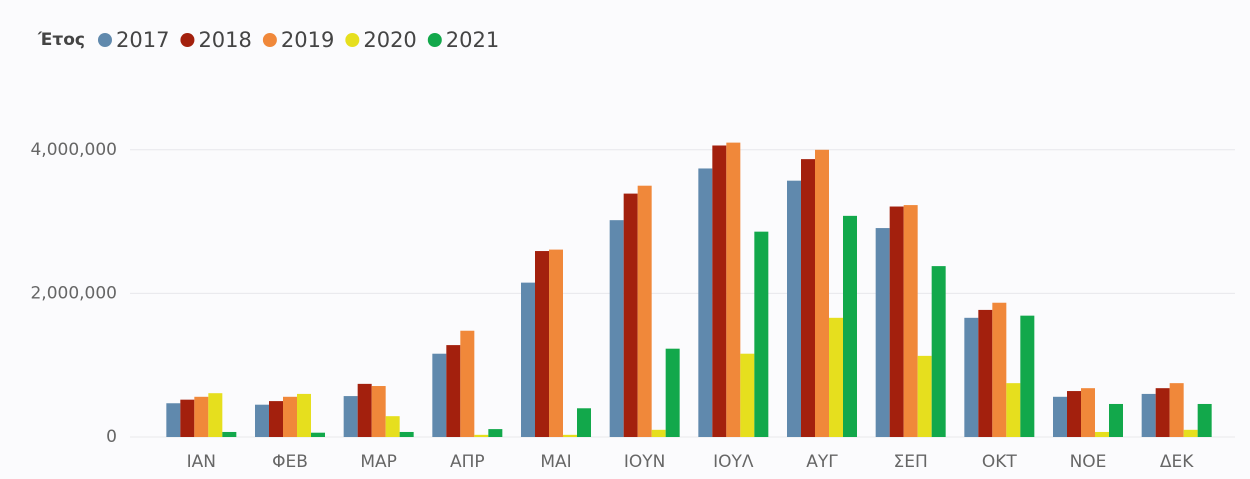 This screenshot has height=479, width=1250. What do you see at coordinates (911, 462) in the screenshot?
I see `x-tick-label: ΣΕΠ` at bounding box center [911, 462].